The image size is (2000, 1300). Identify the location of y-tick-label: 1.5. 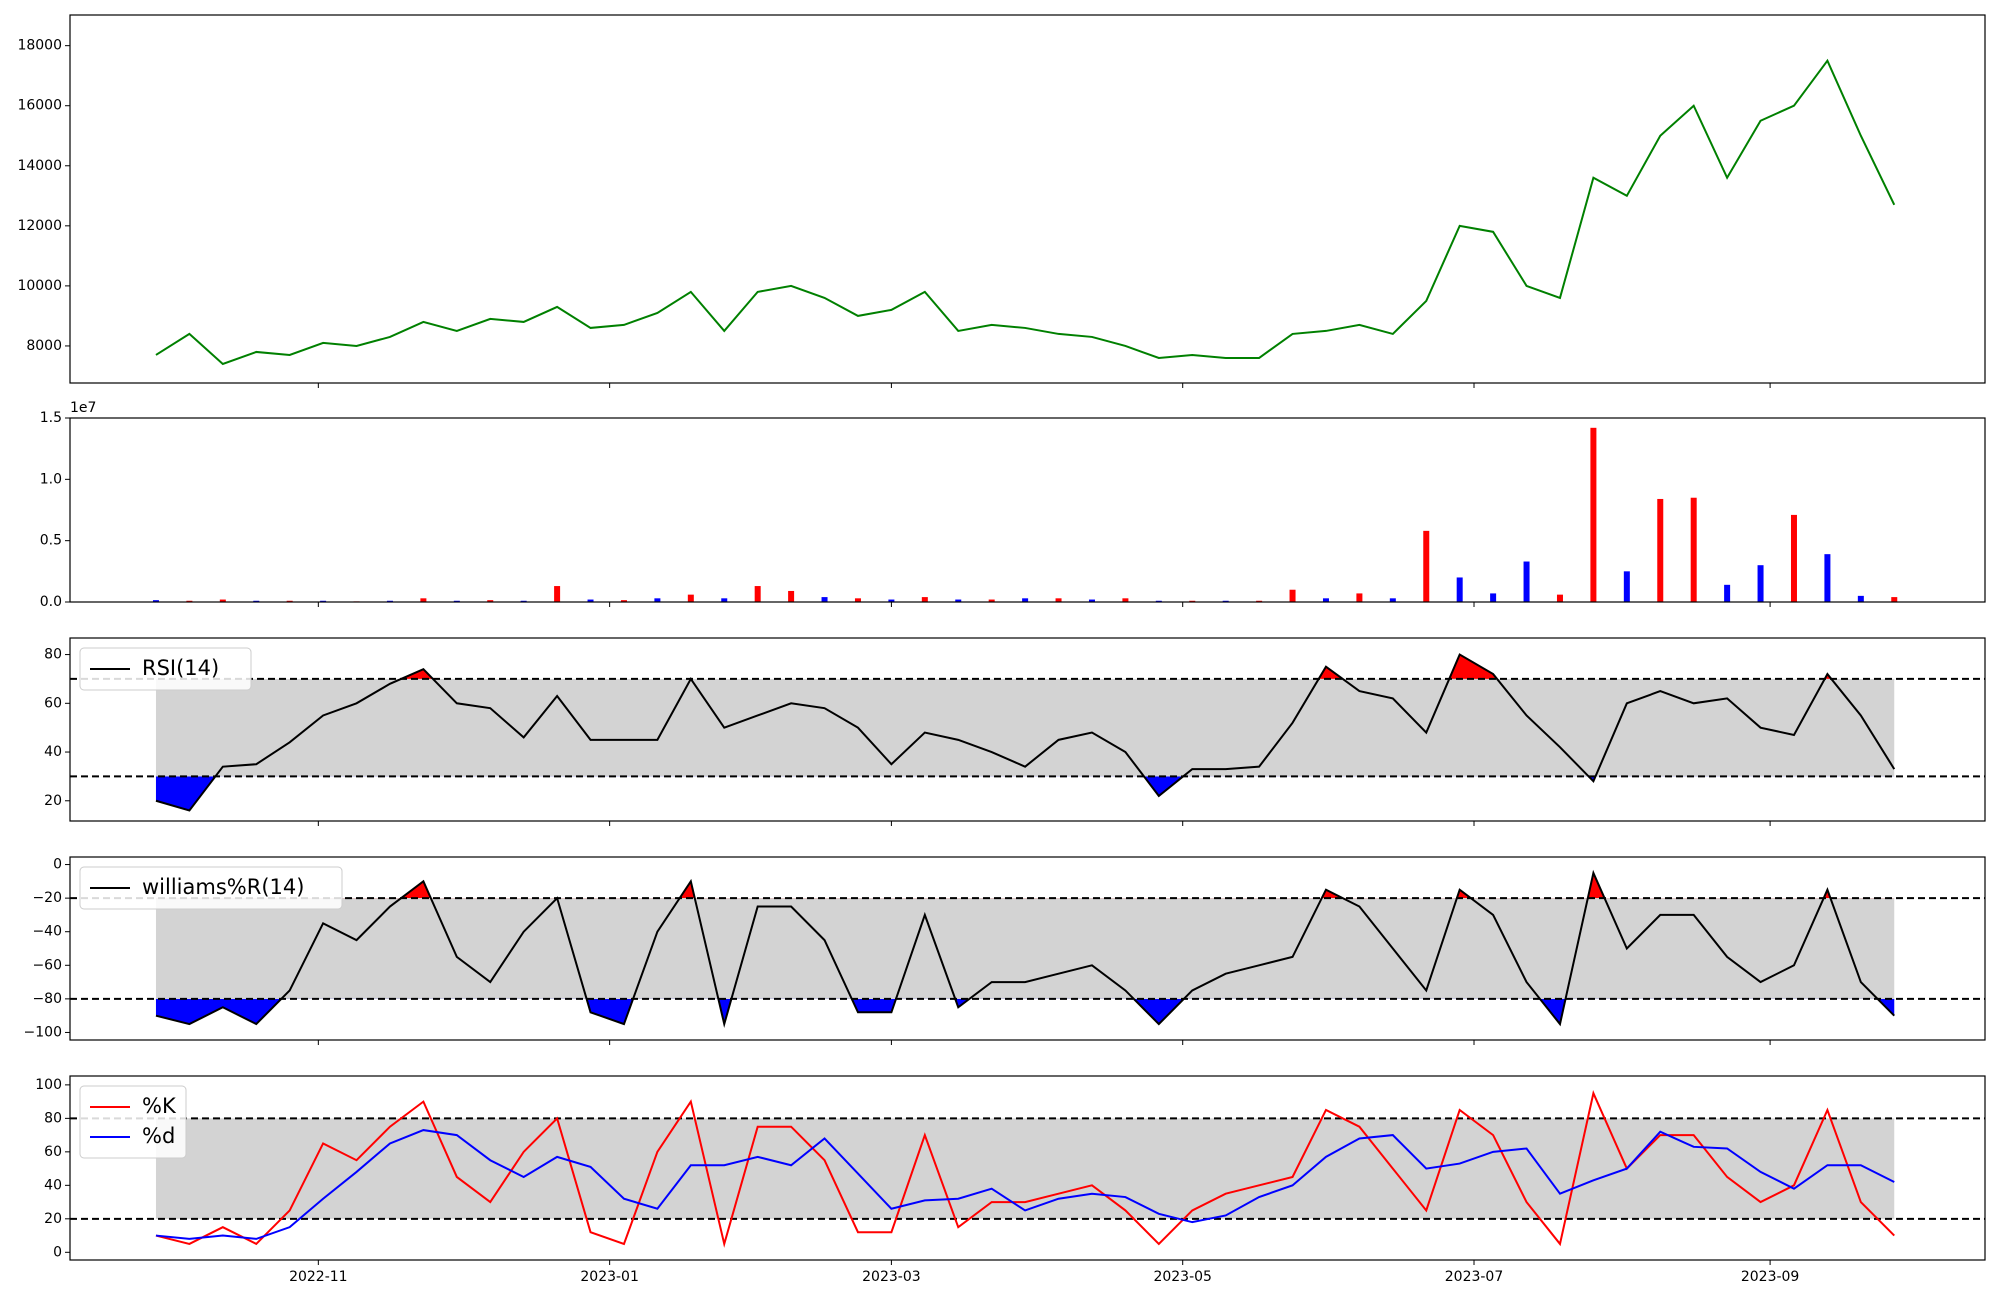
(51, 418).